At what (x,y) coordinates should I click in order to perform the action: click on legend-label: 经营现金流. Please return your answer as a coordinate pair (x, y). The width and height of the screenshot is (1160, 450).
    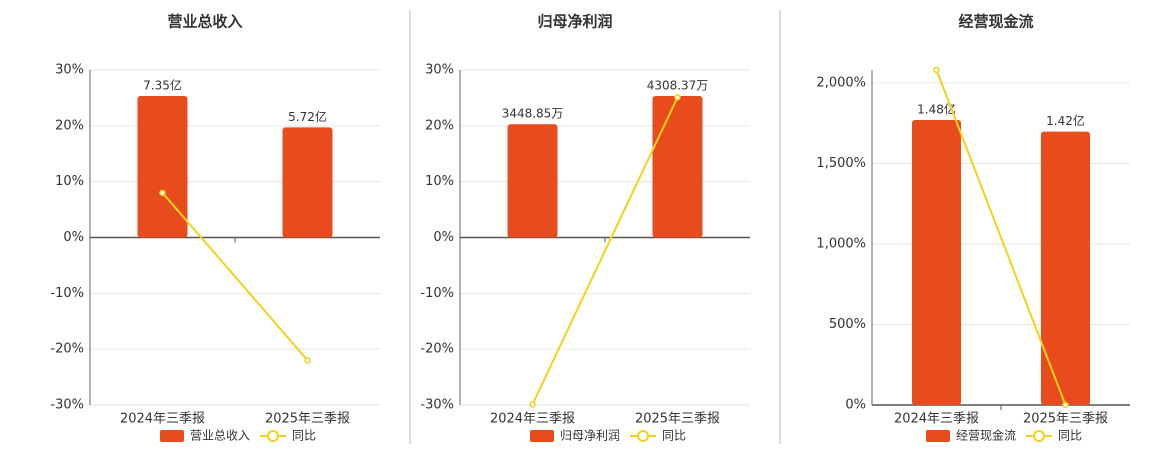
    Looking at the image, I should click on (986, 435).